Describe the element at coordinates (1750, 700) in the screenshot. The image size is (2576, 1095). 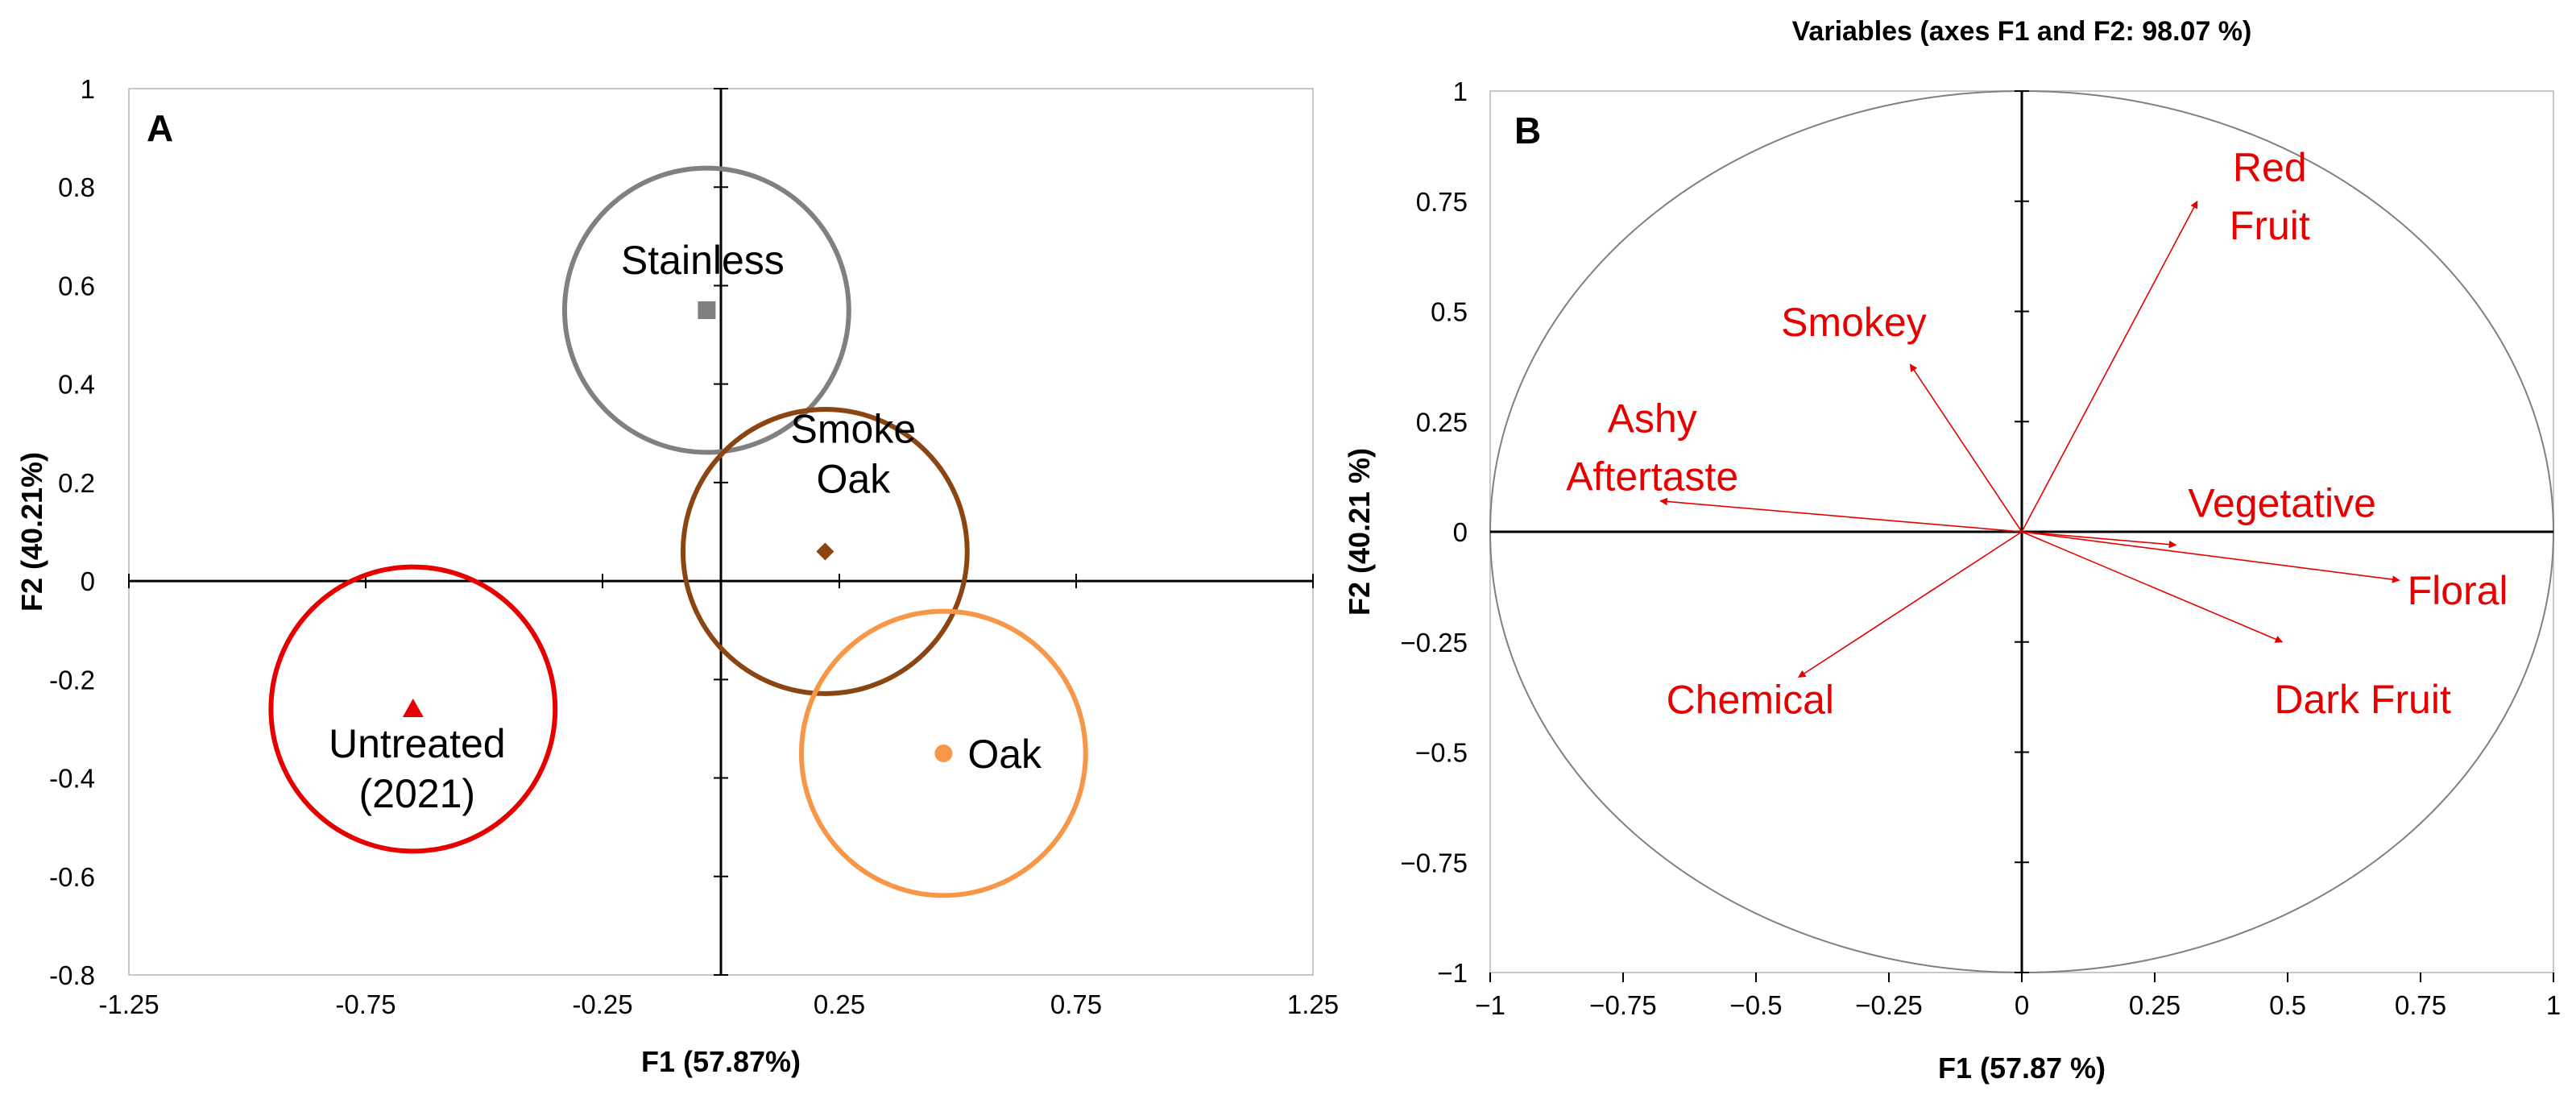
I see `variable-label: Chemical` at that location.